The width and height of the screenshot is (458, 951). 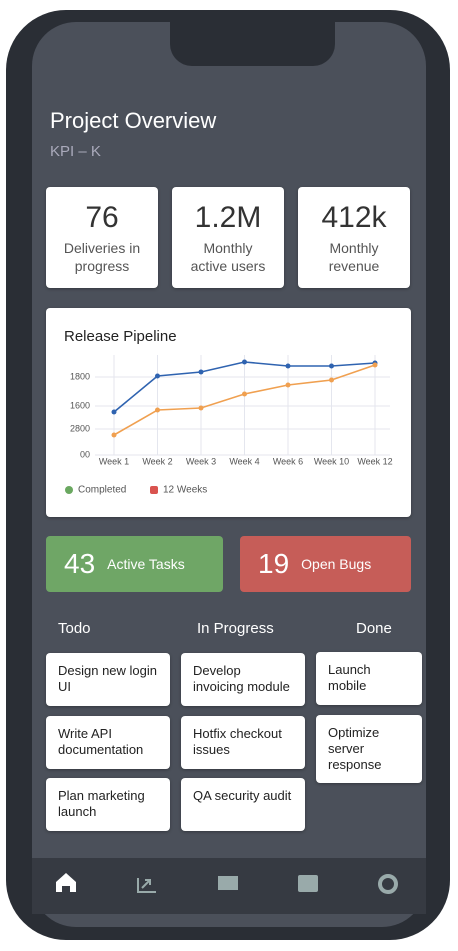 What do you see at coordinates (80, 563) in the screenshot?
I see `stat-value: 43` at bounding box center [80, 563].